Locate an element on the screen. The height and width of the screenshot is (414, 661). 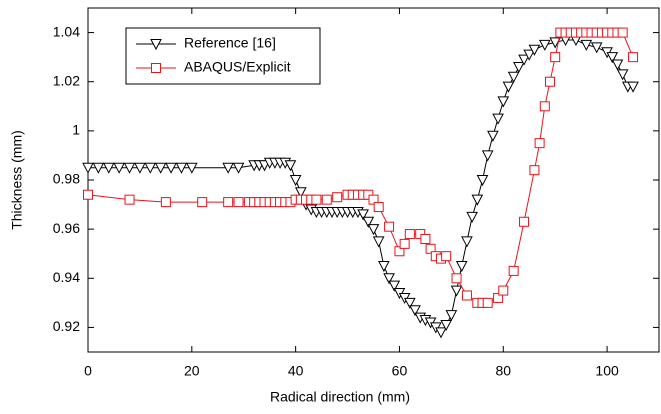
y-tick-label: 0.92 is located at coordinates (66, 326).